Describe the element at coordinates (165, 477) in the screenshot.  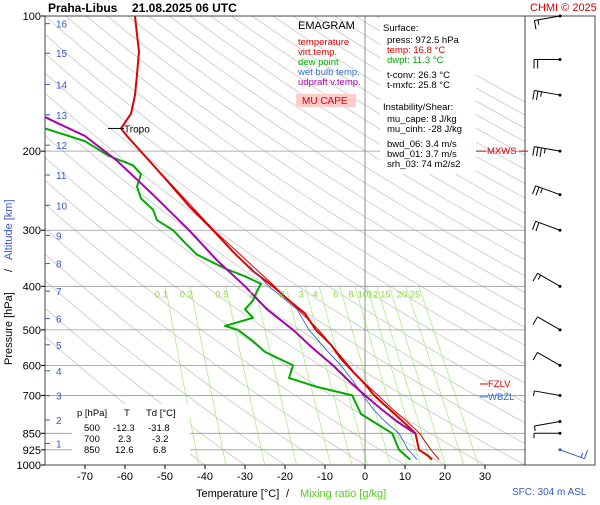
I see `x-tick-label: -50` at that location.